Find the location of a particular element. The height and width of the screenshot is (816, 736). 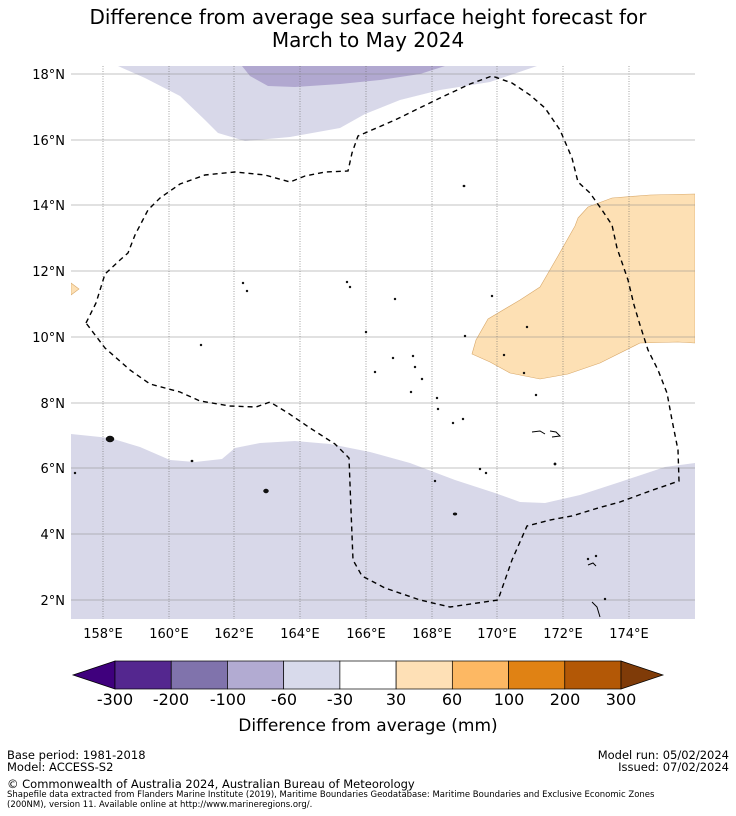

negative-anomaly-north-mid is located at coordinates (343, 76).